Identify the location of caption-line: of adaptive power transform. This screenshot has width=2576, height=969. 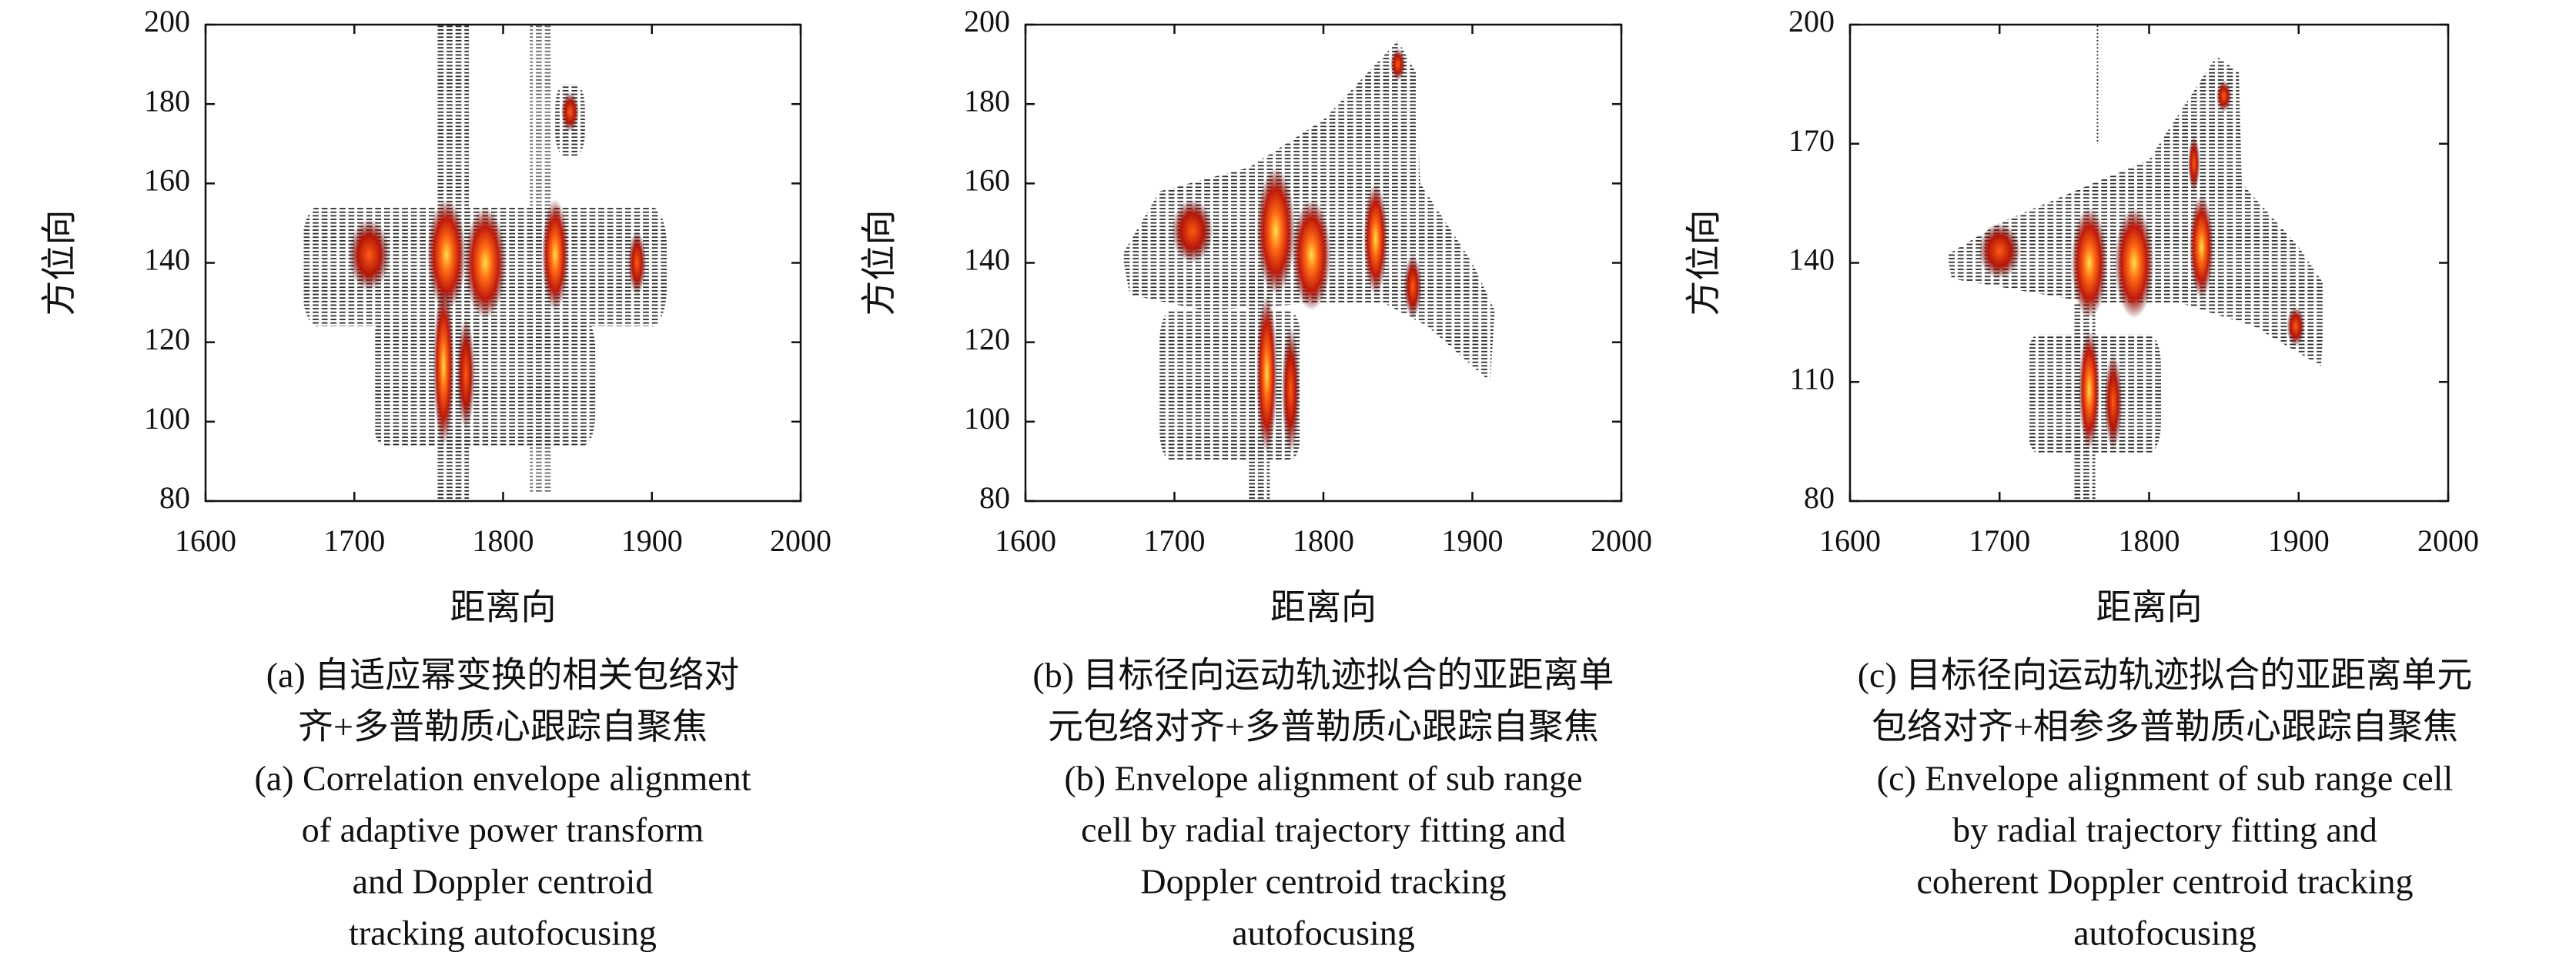
(503, 830).